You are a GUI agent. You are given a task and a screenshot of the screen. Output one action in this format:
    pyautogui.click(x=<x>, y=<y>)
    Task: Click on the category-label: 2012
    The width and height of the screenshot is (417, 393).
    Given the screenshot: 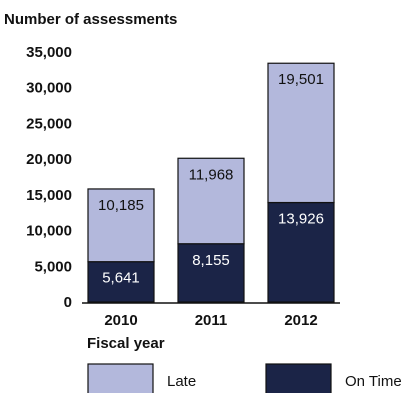 What is the action you would take?
    pyautogui.click(x=300, y=320)
    